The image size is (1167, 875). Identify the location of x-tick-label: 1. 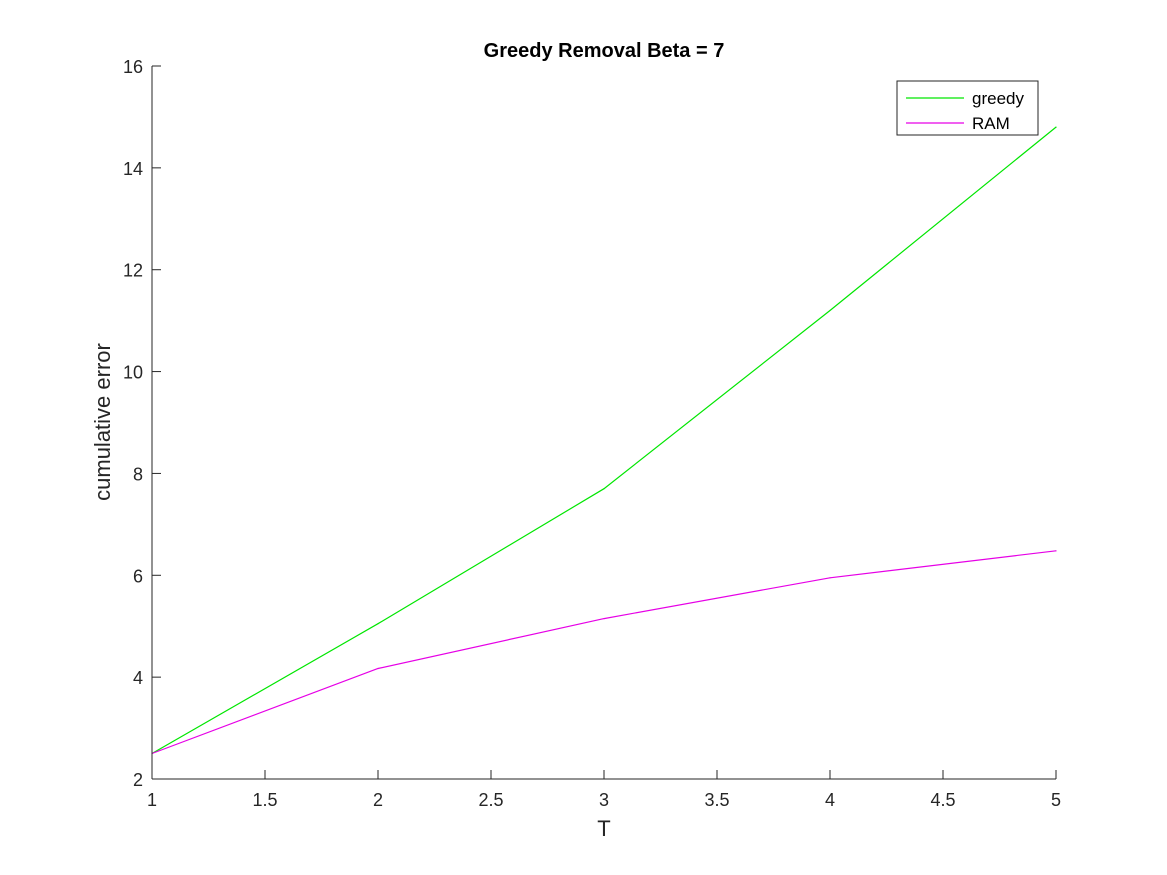
(152, 800).